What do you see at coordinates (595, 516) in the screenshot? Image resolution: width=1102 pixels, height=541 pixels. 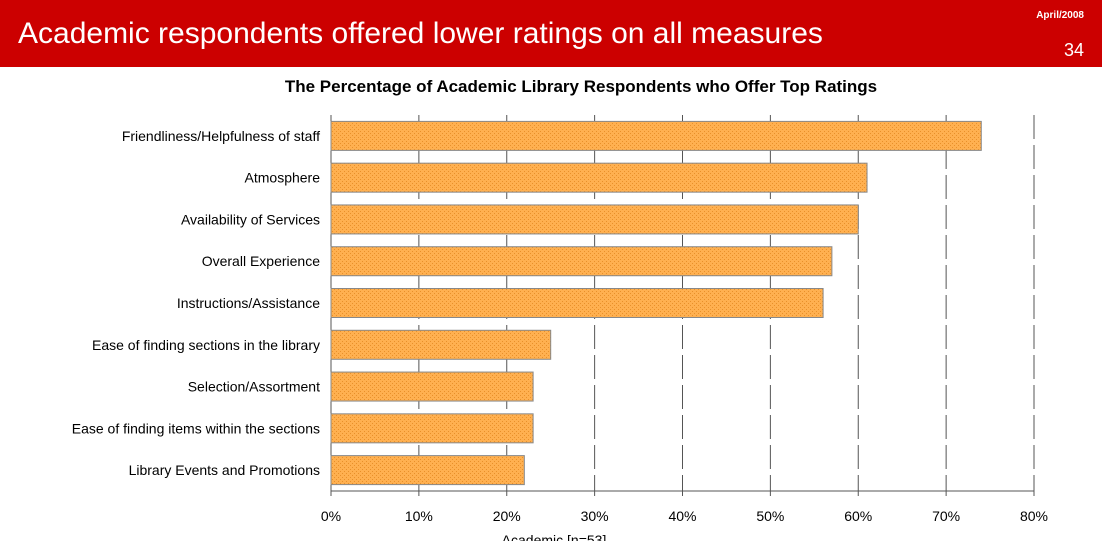 I see `tick-label: 30%` at bounding box center [595, 516].